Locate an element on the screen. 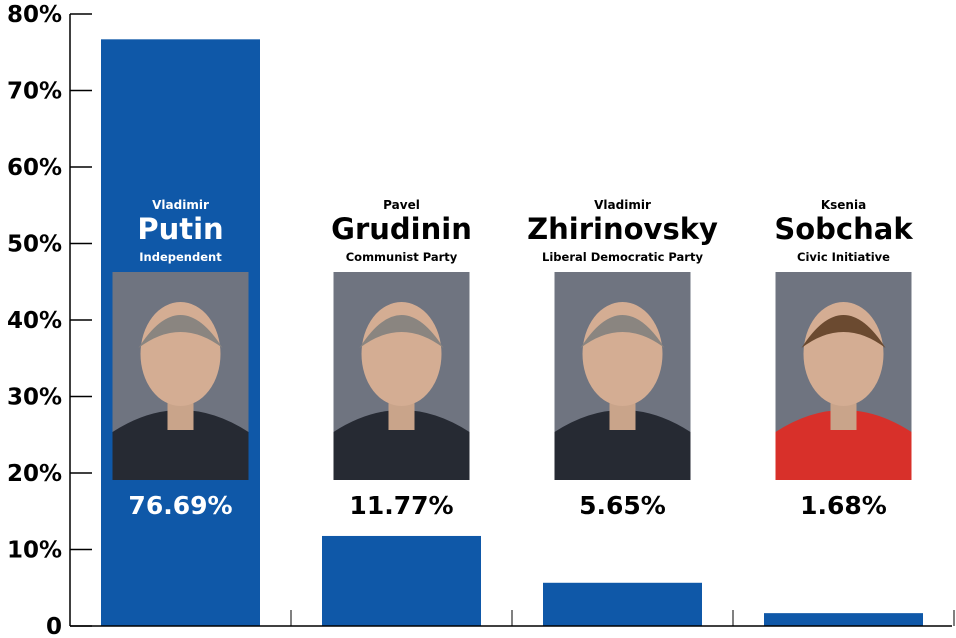  candidate-party: Independent is located at coordinates (180, 257).